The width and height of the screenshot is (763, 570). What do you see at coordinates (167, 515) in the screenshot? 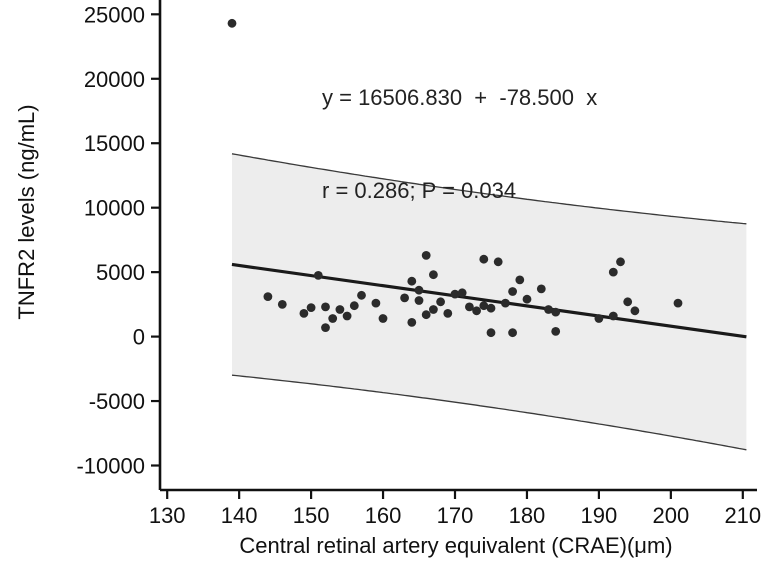
I see `x-tick-label: 130` at bounding box center [167, 515].